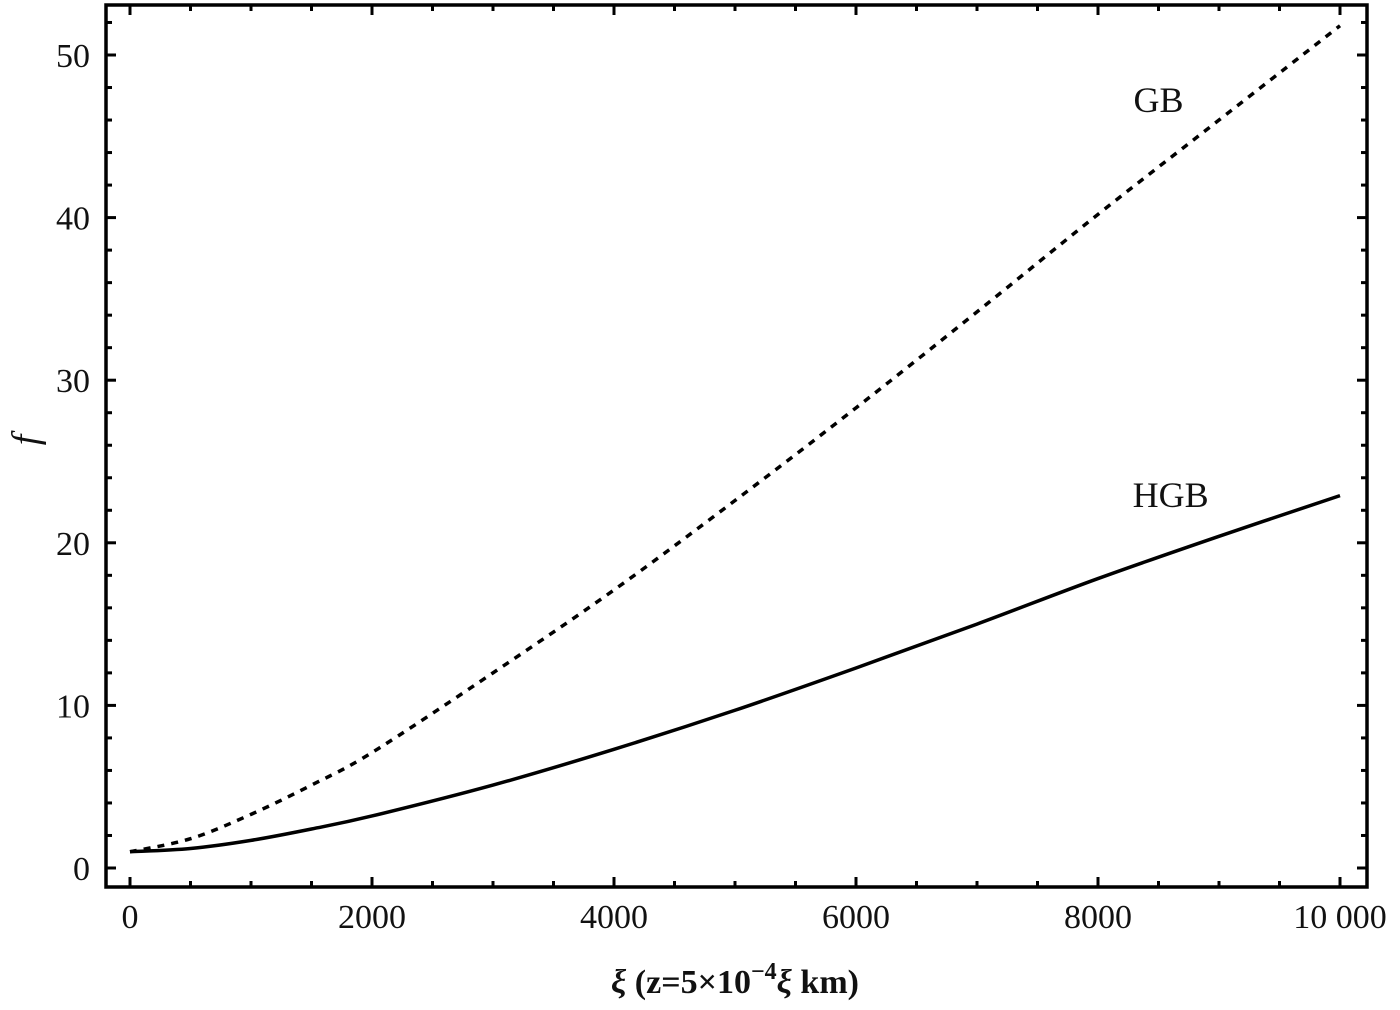  Describe the element at coordinates (1171, 495) in the screenshot. I see `label-hgb: HGB` at that location.